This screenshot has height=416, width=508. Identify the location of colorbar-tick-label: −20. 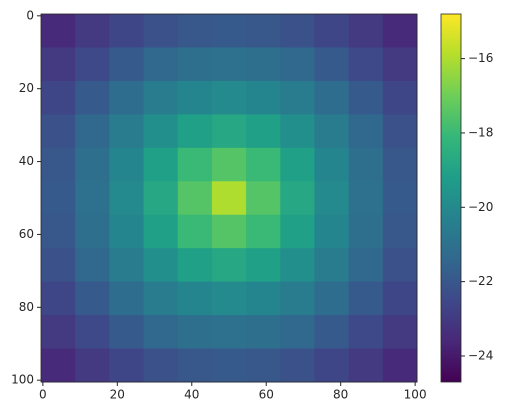
(480, 207).